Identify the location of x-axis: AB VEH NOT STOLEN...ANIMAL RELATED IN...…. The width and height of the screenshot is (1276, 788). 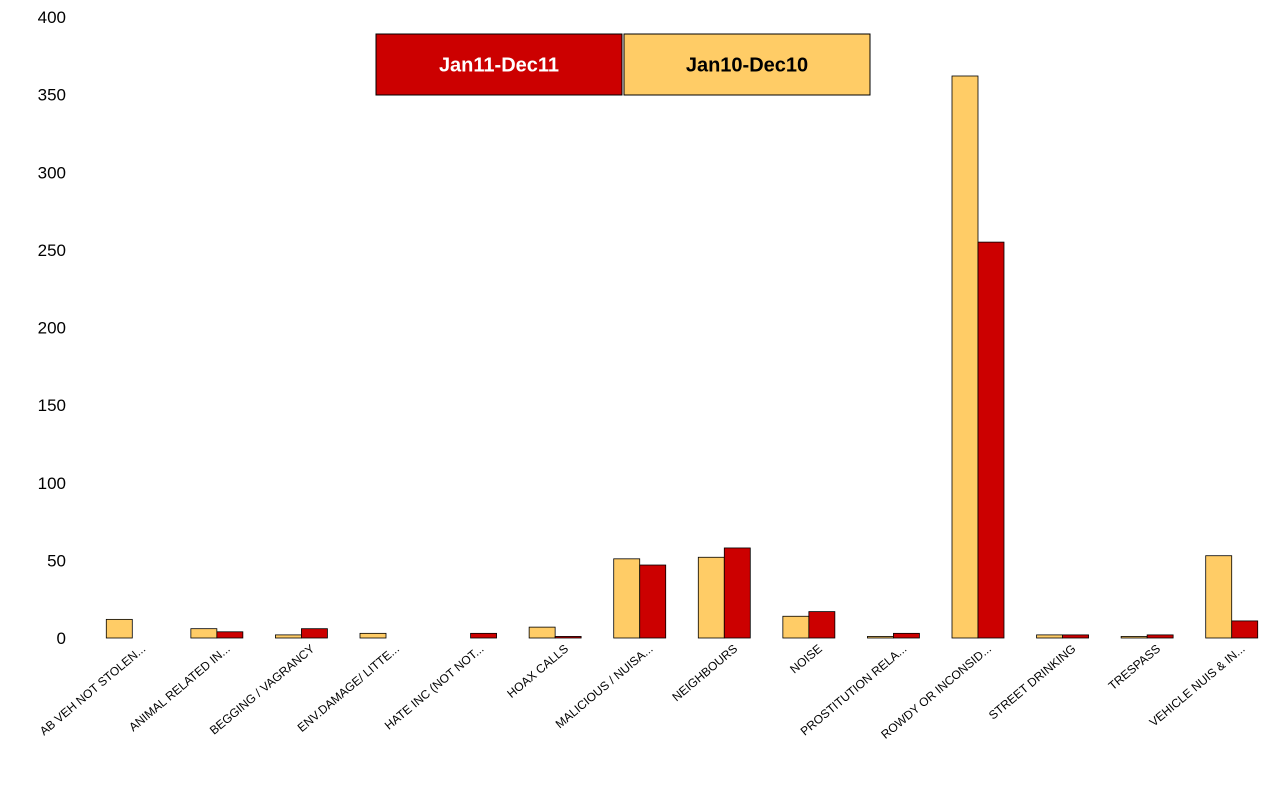
(642, 692).